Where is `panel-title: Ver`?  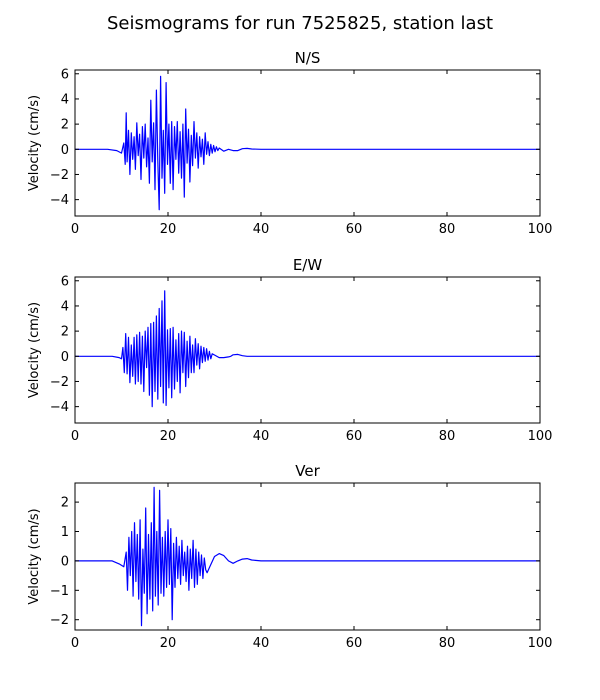 panel-title: Ver is located at coordinates (307, 471).